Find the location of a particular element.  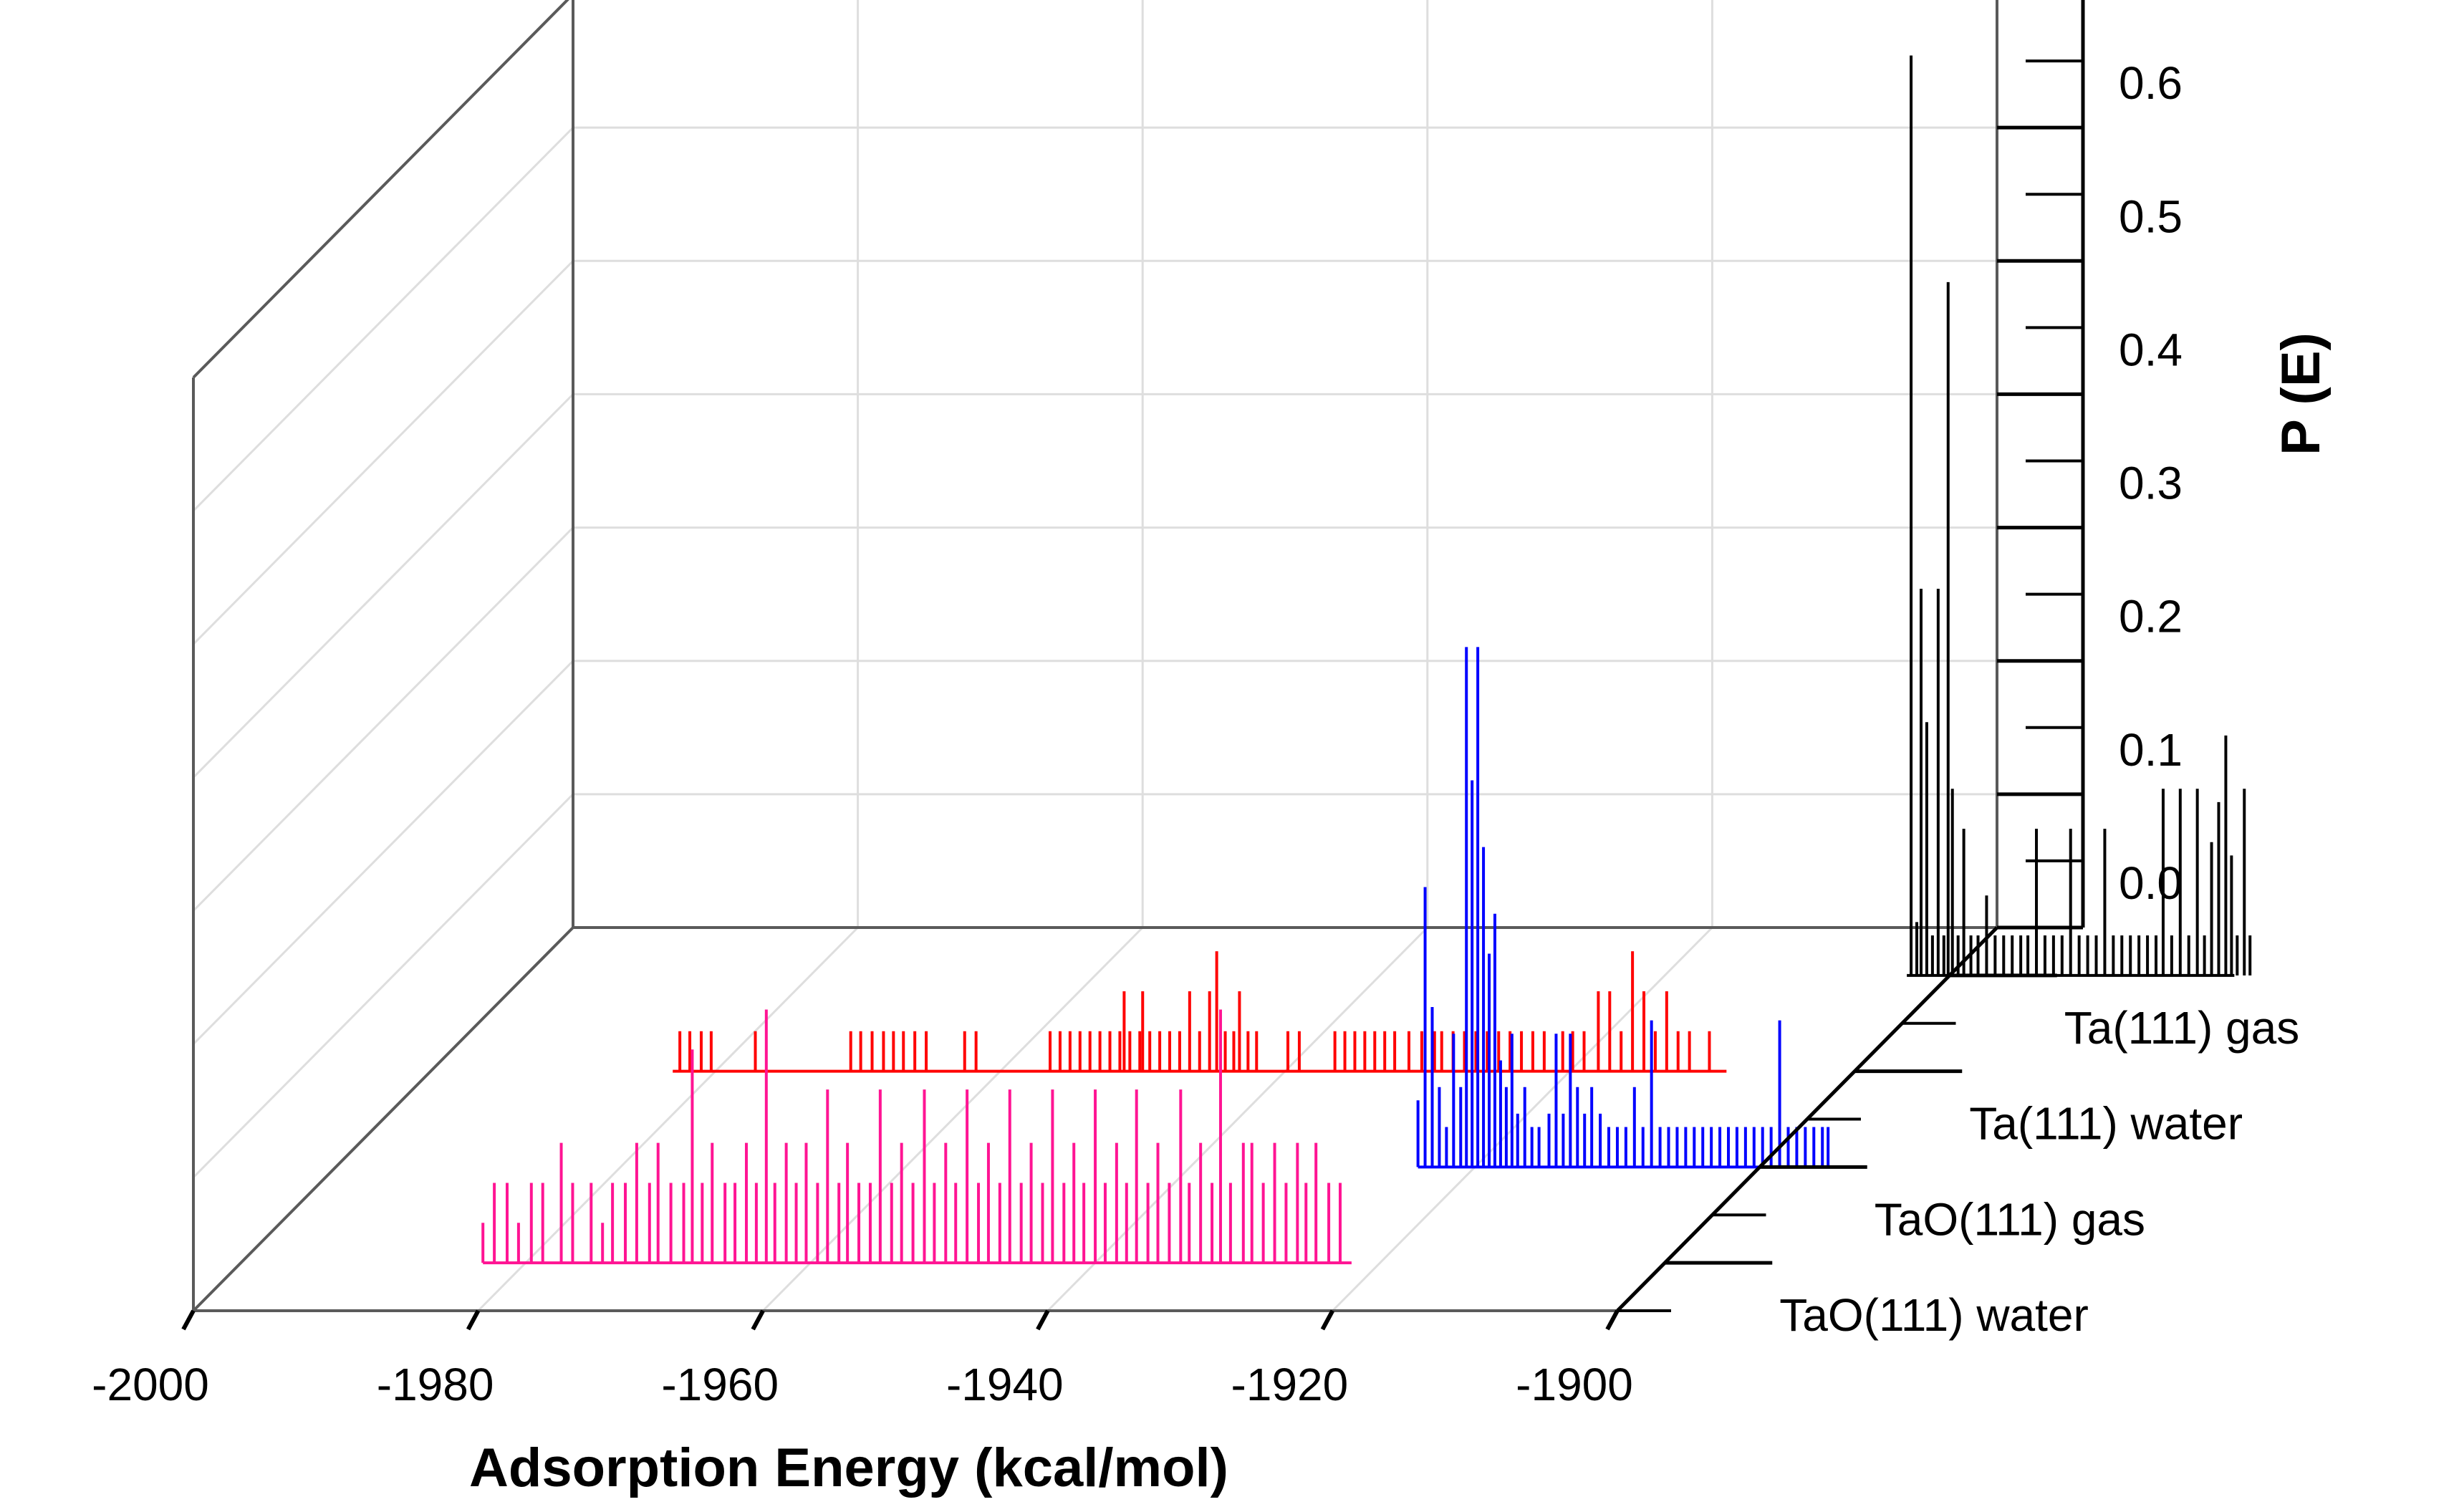

z-tick-label: 0.2 is located at coordinates (2151, 616).